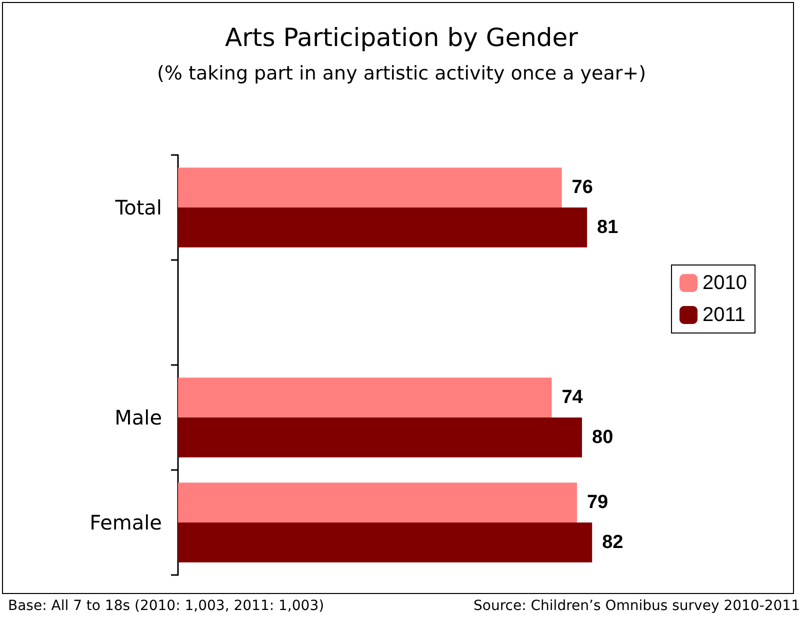 The width and height of the screenshot is (803, 619). Describe the element at coordinates (608, 227) in the screenshot. I see `data-label: 81` at that location.